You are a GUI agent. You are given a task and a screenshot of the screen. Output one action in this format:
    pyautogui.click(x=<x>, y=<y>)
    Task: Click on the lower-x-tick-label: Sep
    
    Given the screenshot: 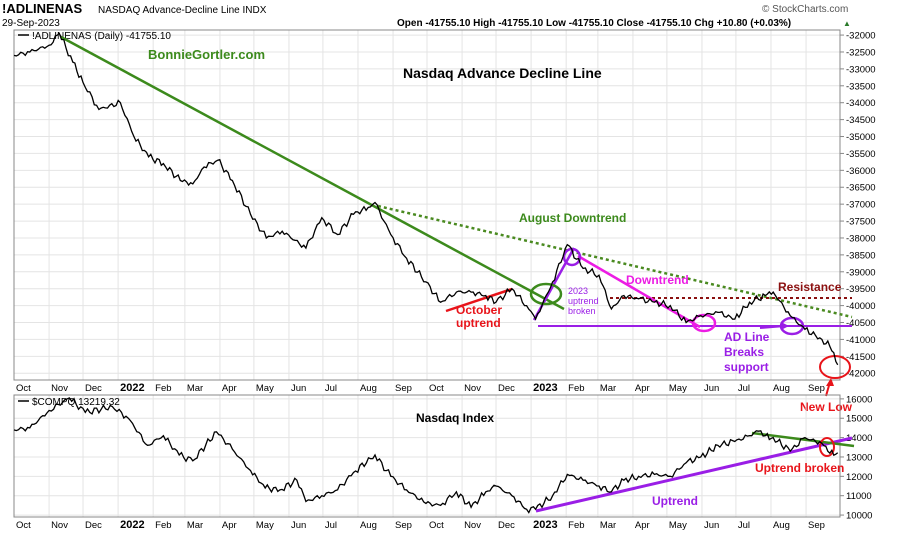 What is the action you would take?
    pyautogui.click(x=816, y=525)
    